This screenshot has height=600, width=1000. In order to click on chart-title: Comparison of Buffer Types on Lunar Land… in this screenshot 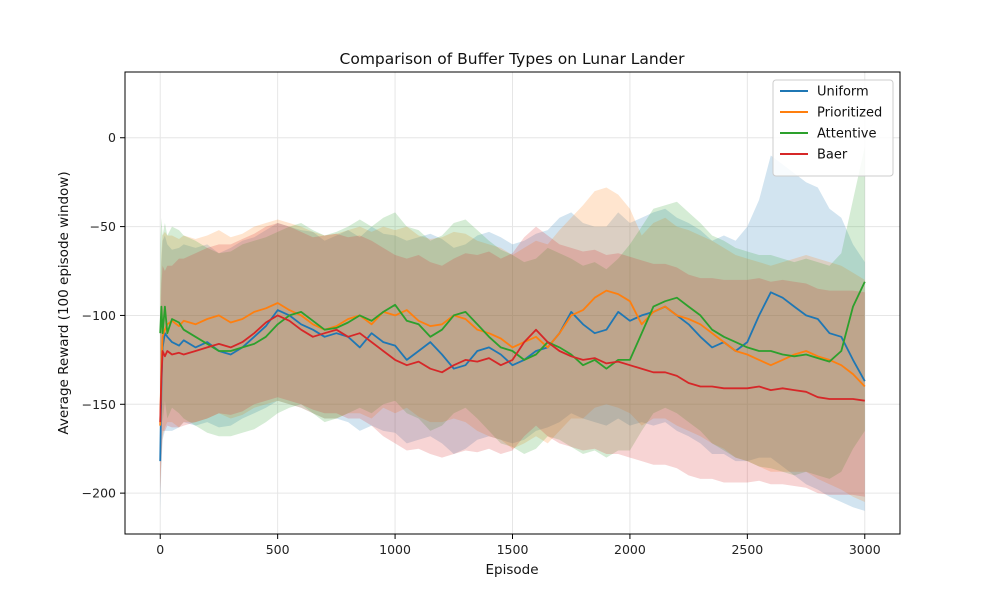, I will do `click(513, 59)`.